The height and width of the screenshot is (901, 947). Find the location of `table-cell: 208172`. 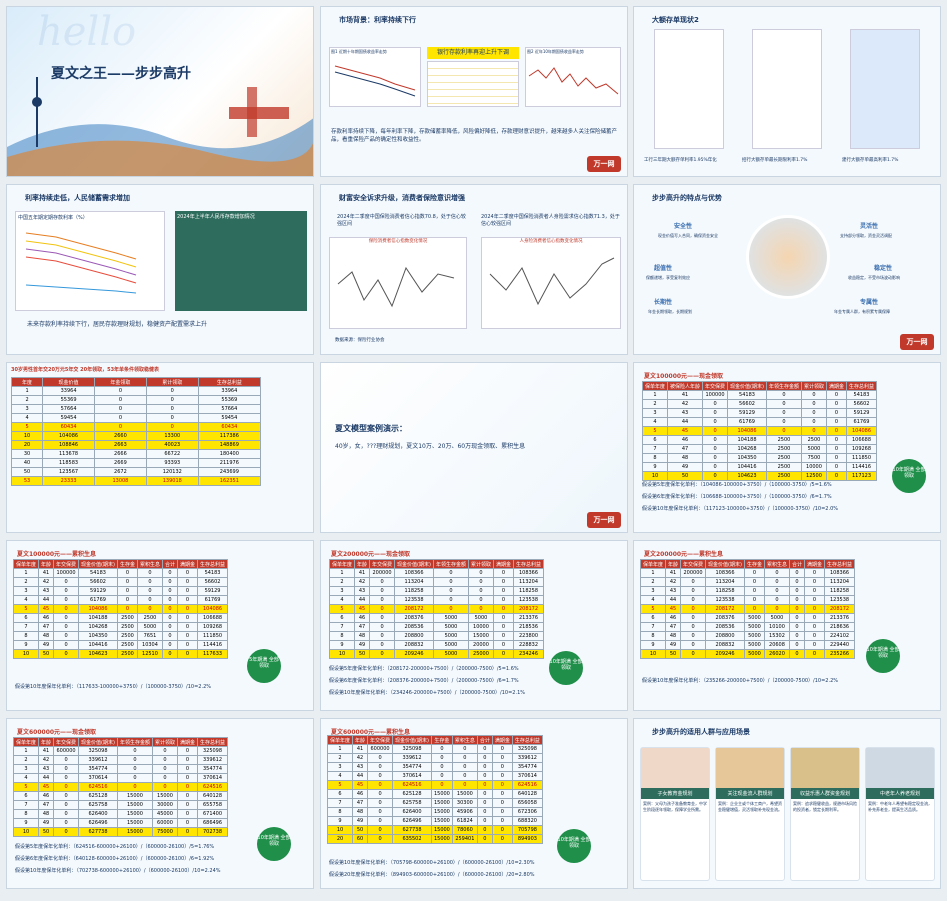

table-cell: 208172 is located at coordinates (528, 609).